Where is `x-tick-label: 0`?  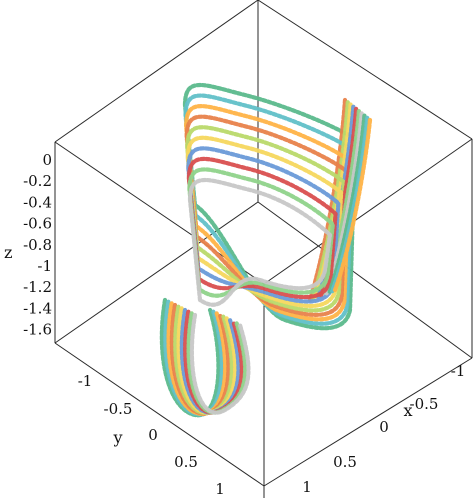 x-tick-label: 0 is located at coordinates (384, 427).